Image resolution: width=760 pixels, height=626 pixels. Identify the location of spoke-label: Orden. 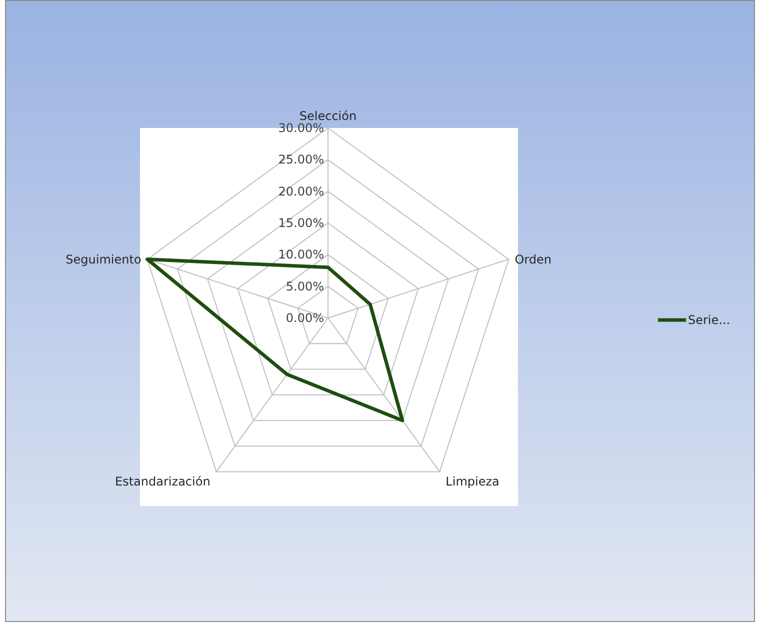
(533, 259).